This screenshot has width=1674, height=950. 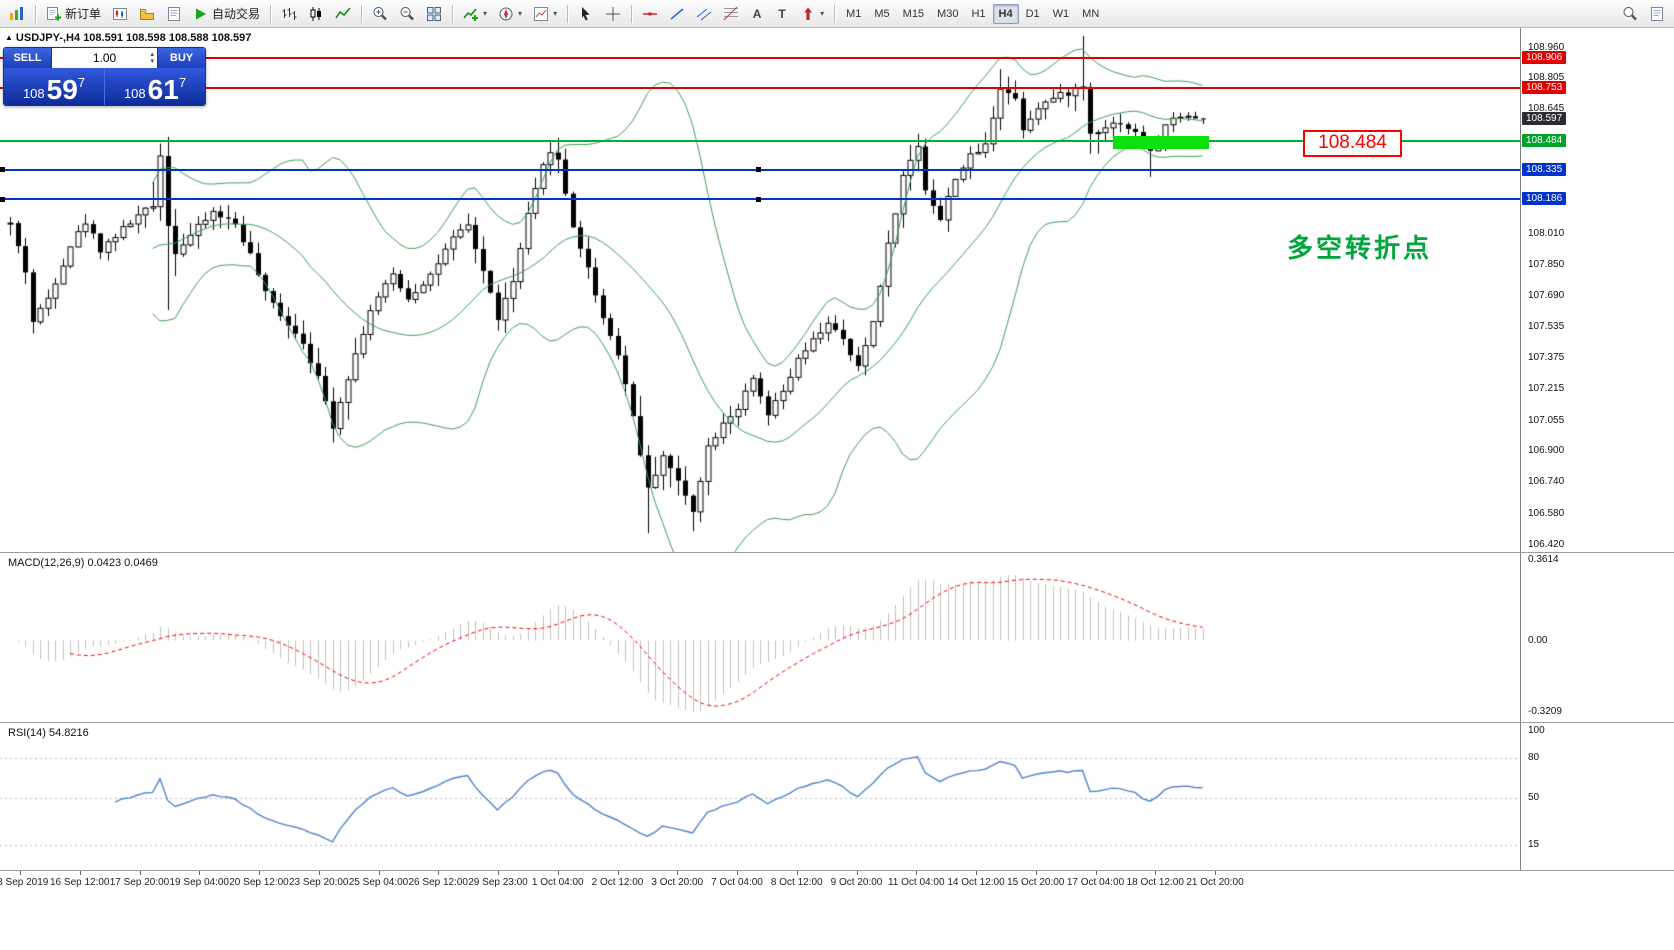 I want to click on autotrading-button-label: 自动交易, so click(x=236, y=14).